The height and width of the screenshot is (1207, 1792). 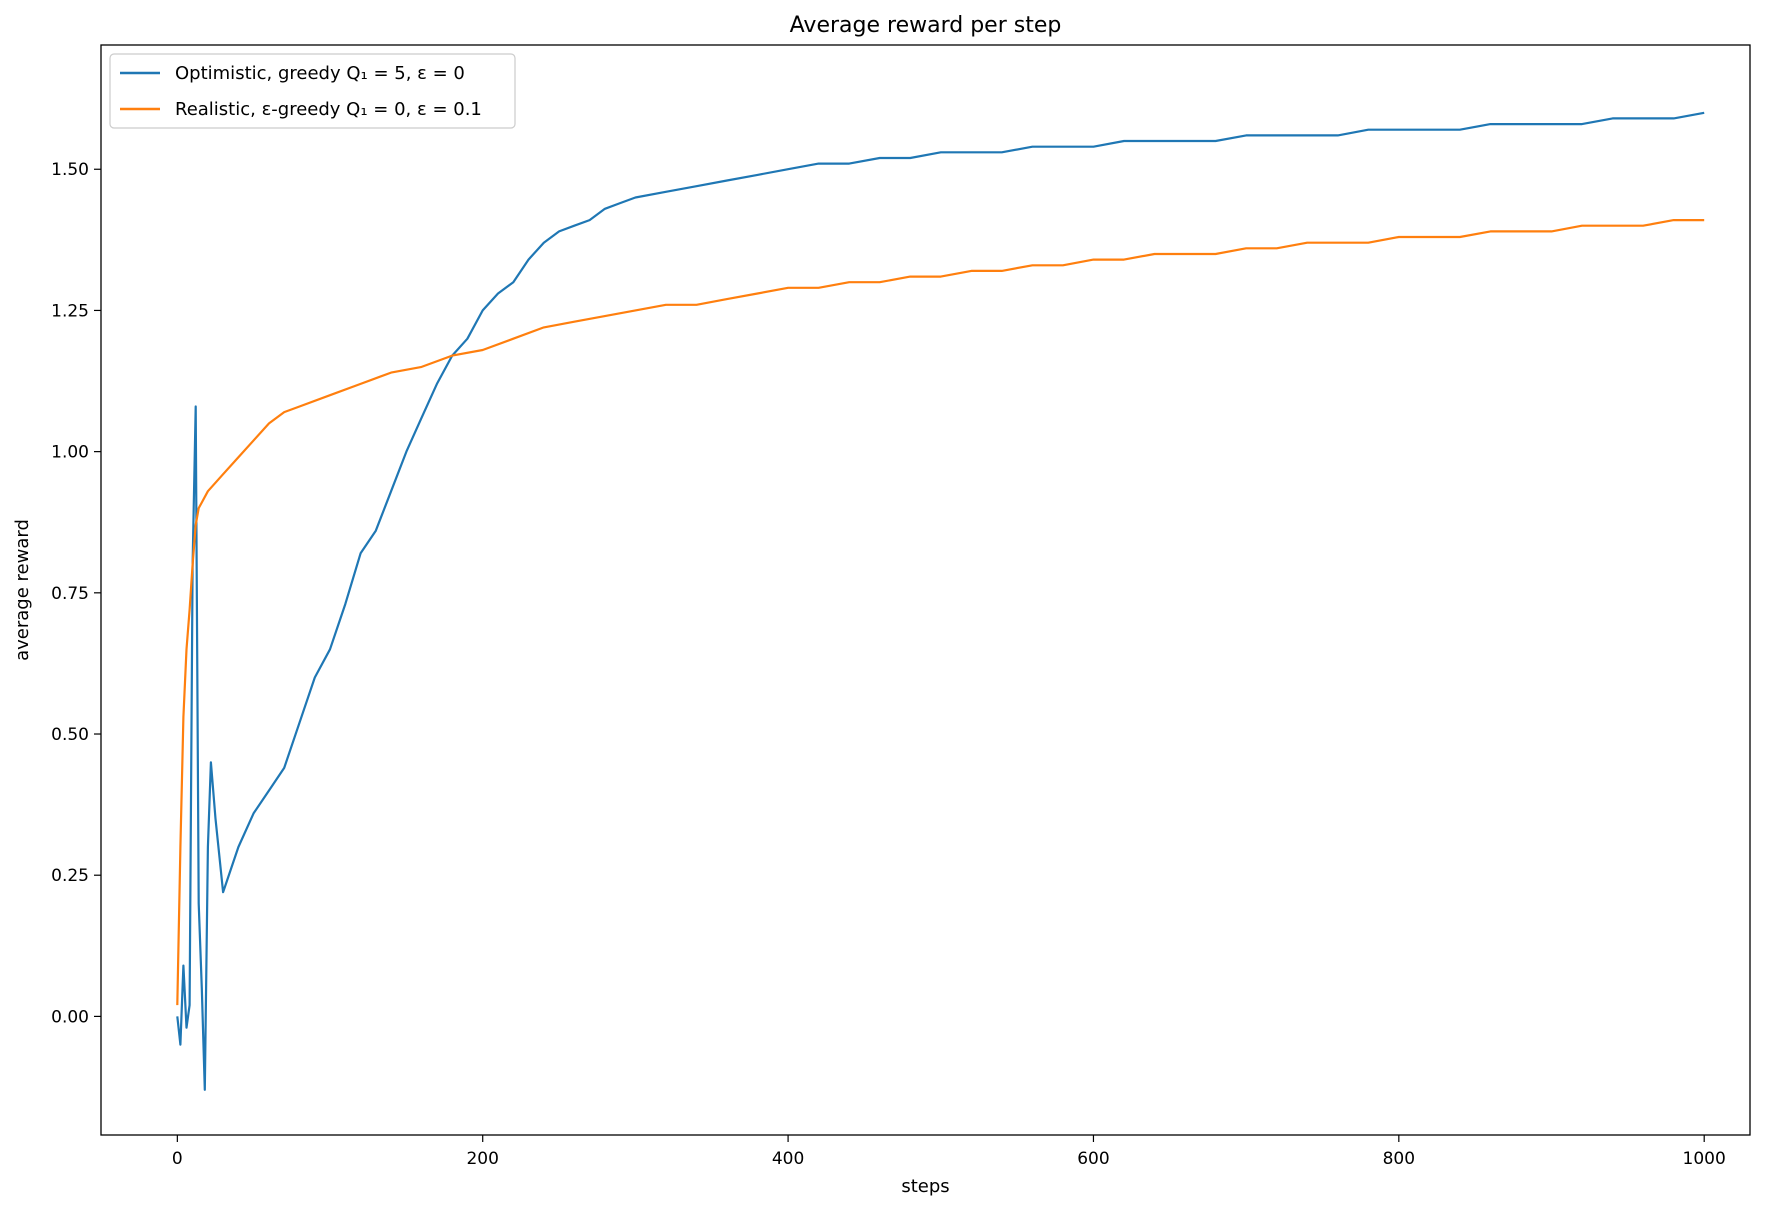 I want to click on x-tick-label: 200, so click(x=482, y=1159).